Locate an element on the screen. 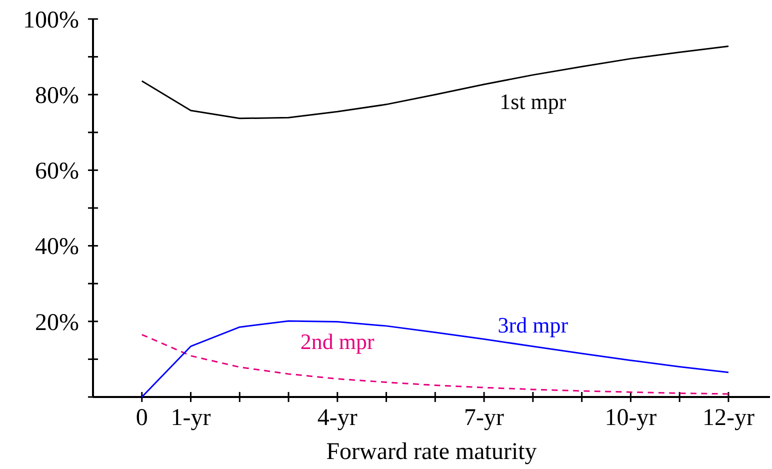 Image resolution: width=772 pixels, height=469 pixels. y-tick-label: 80% is located at coordinates (57, 96).